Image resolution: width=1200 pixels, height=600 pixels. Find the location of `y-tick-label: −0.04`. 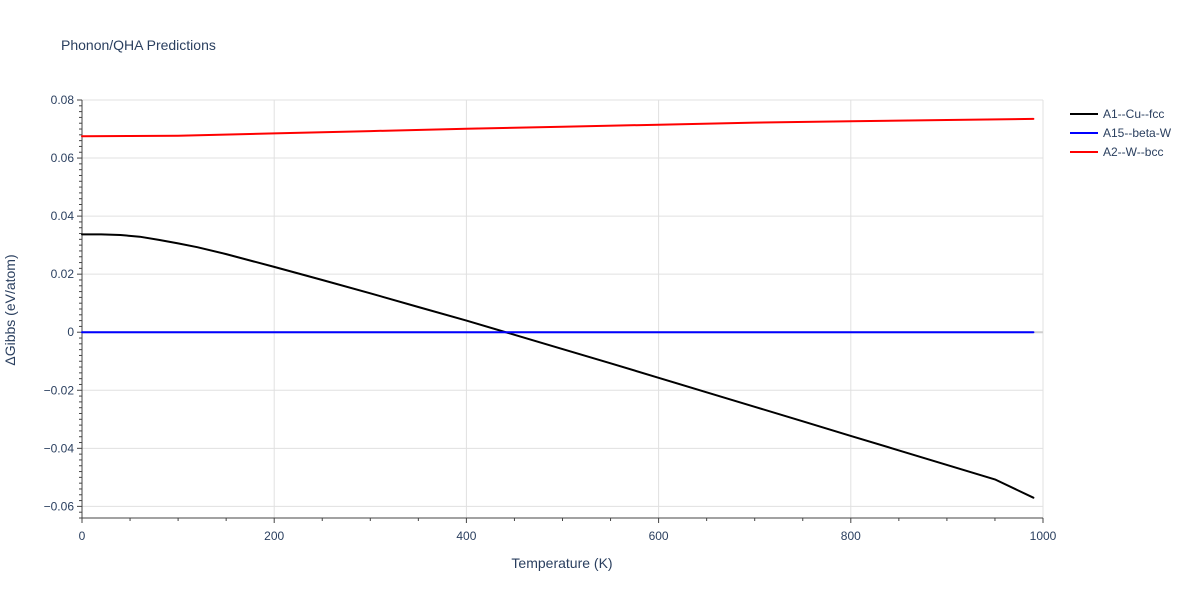

y-tick-label: −0.04 is located at coordinates (59, 448).